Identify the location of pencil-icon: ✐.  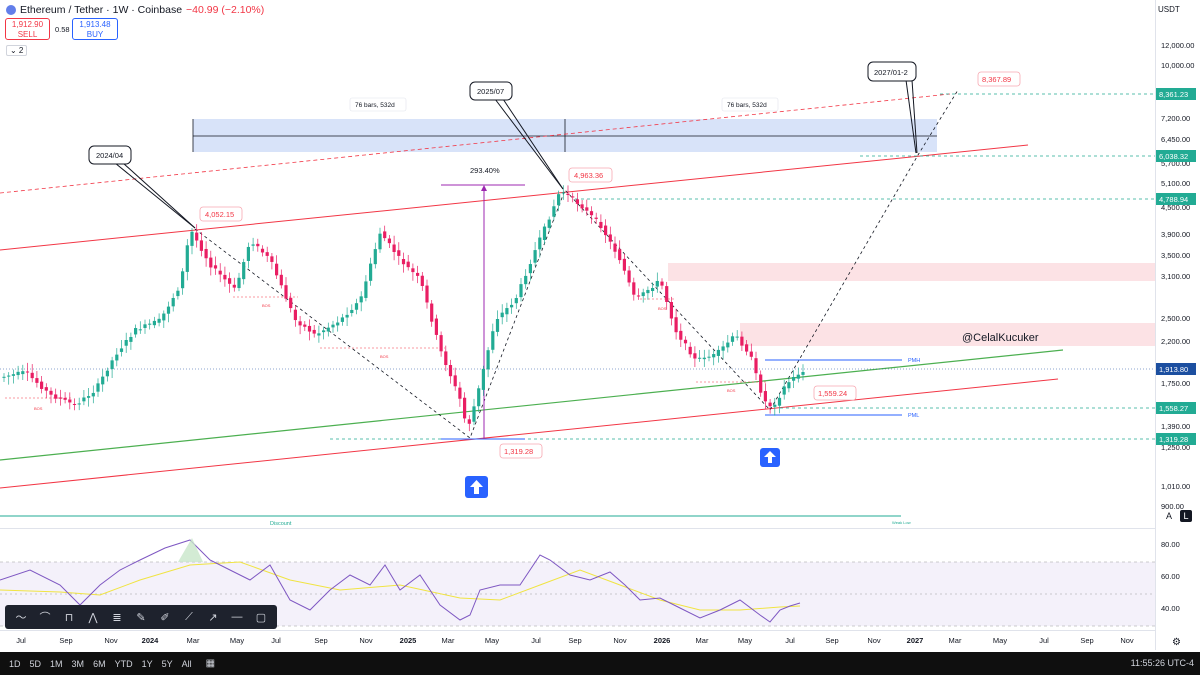
(165, 617).